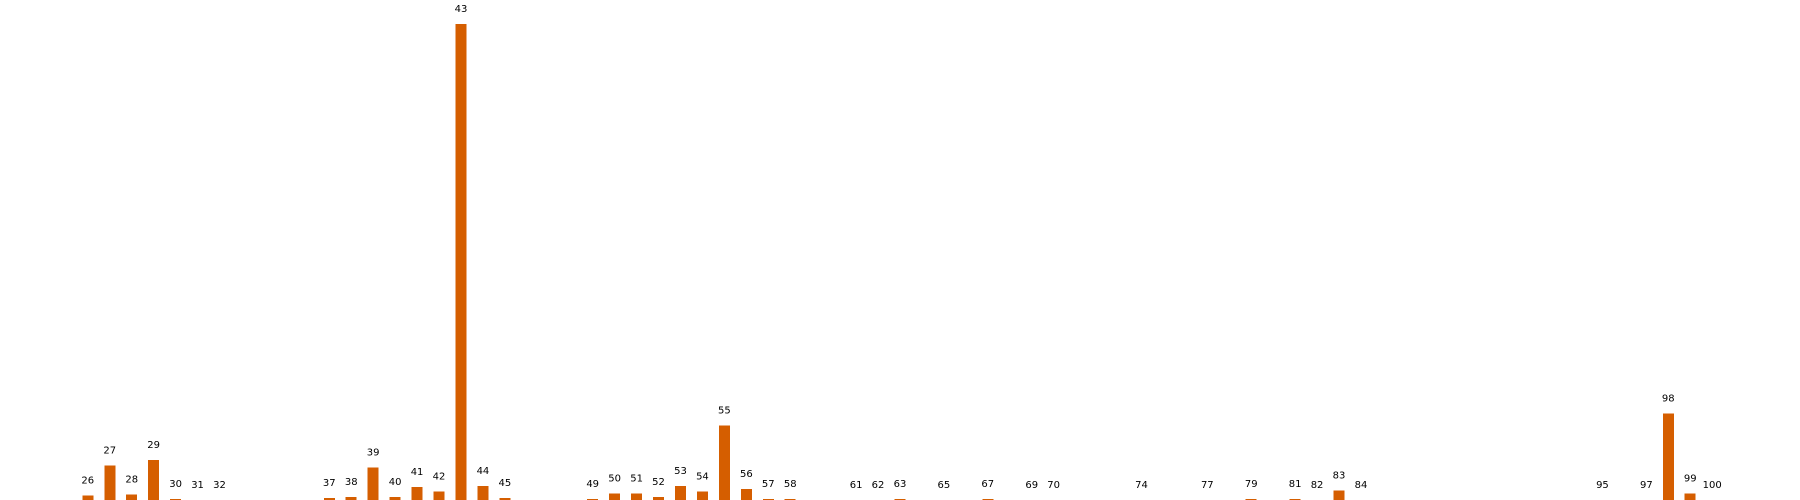  What do you see at coordinates (1712, 485) in the screenshot?
I see `bar-label-100: 100` at bounding box center [1712, 485].